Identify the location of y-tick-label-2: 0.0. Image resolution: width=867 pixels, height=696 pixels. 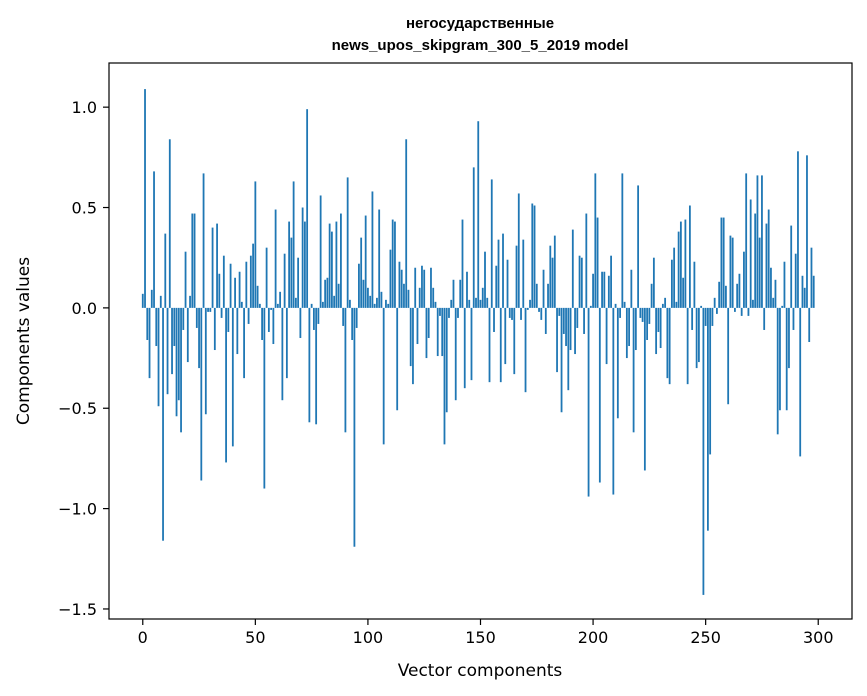
(84, 308).